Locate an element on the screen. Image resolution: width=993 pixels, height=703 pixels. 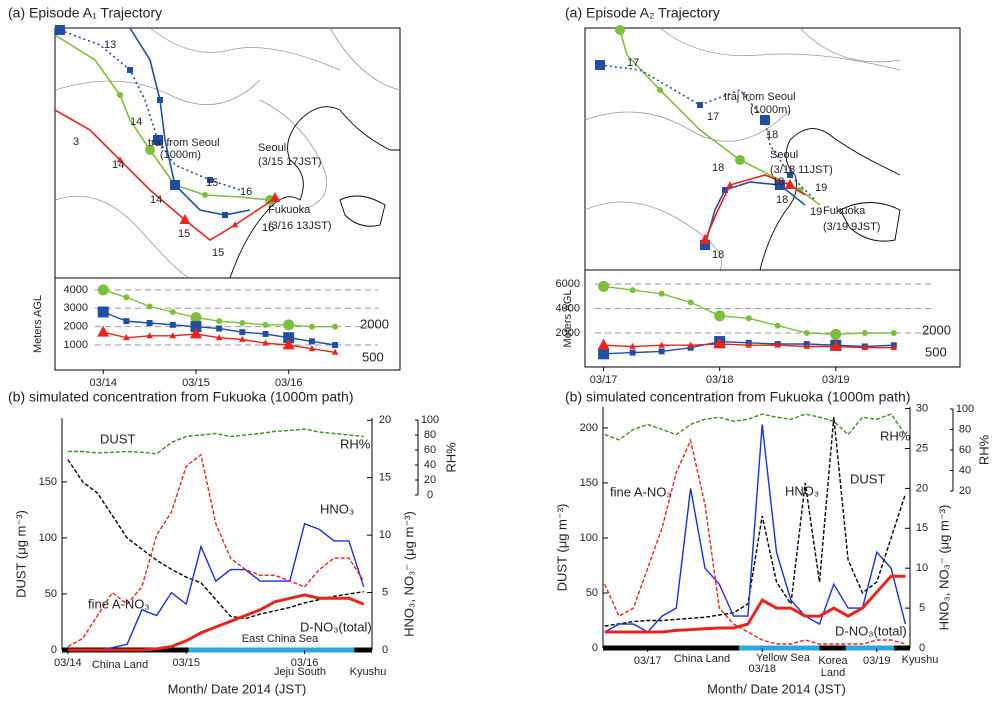
annotation: Yellow Sea is located at coordinates (783, 658).